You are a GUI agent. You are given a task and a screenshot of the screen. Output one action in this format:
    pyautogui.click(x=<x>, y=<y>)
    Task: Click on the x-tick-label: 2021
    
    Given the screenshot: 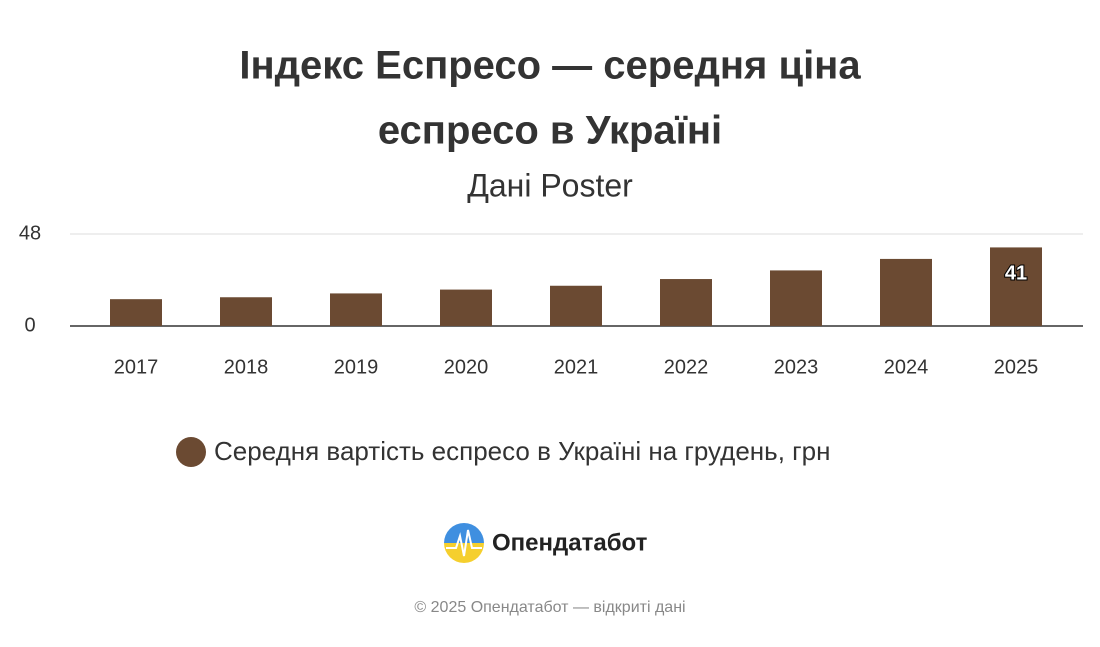 What is the action you would take?
    pyautogui.click(x=576, y=367)
    